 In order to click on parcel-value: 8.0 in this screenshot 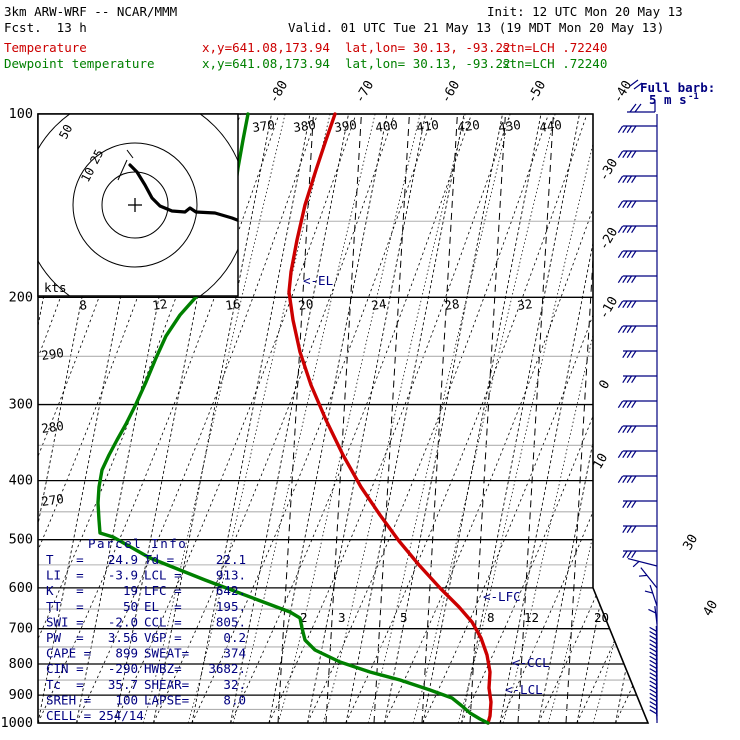, I will do `click(234, 699)`.